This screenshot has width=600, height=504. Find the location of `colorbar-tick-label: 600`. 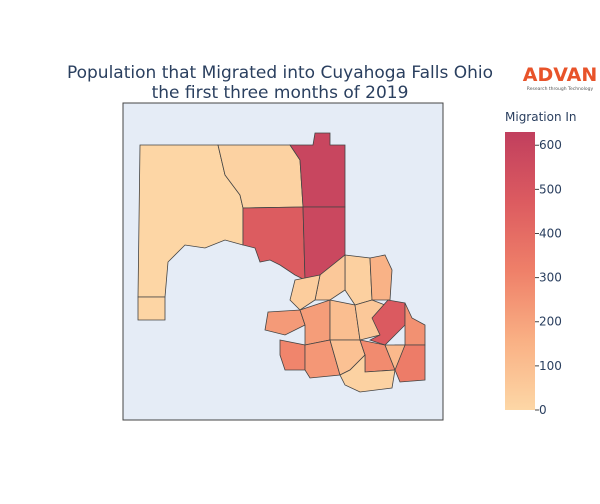

colorbar-tick-label: 600 is located at coordinates (550, 145).